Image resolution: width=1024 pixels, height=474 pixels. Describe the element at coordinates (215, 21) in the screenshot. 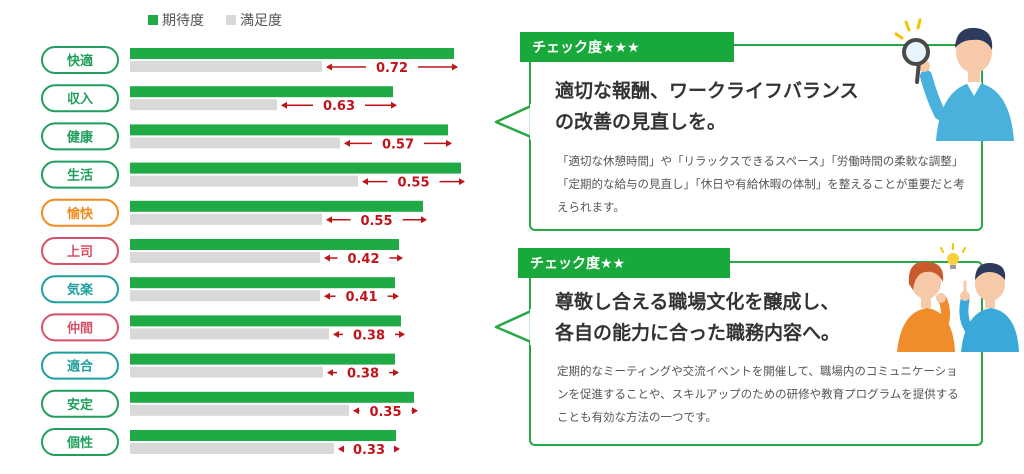

I see `chart-legend: 期待度 満足度` at that location.